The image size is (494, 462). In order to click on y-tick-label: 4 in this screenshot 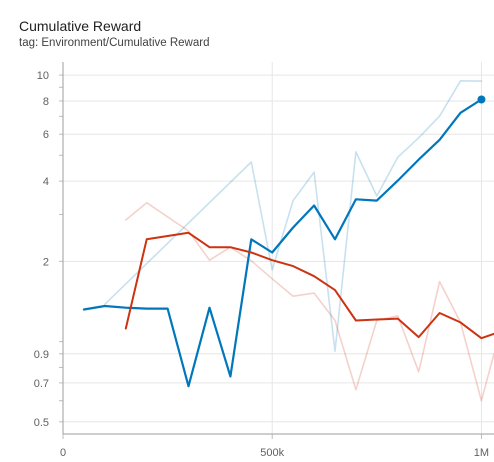, I will do `click(46, 182)`.